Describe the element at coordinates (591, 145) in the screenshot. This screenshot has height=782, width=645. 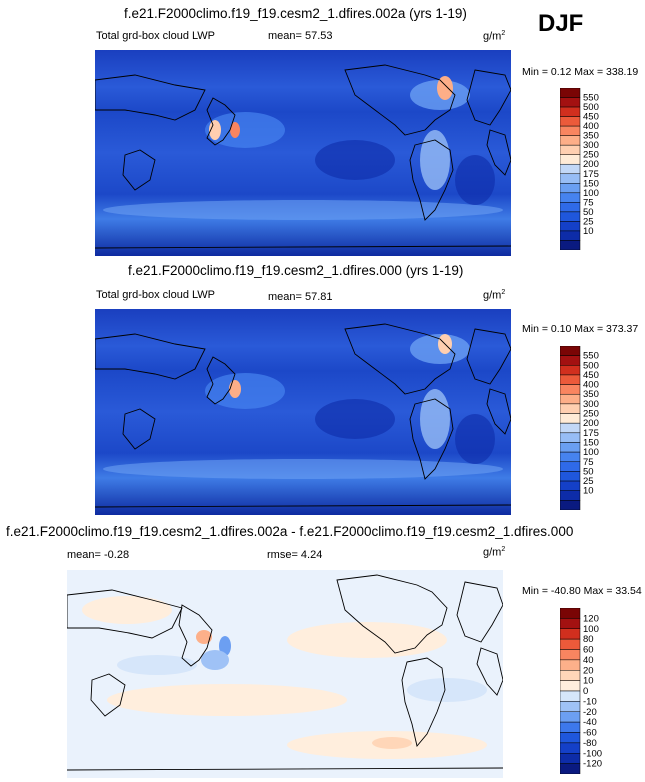
I see `panel-1-colorbar-tick-label: 300` at that location.